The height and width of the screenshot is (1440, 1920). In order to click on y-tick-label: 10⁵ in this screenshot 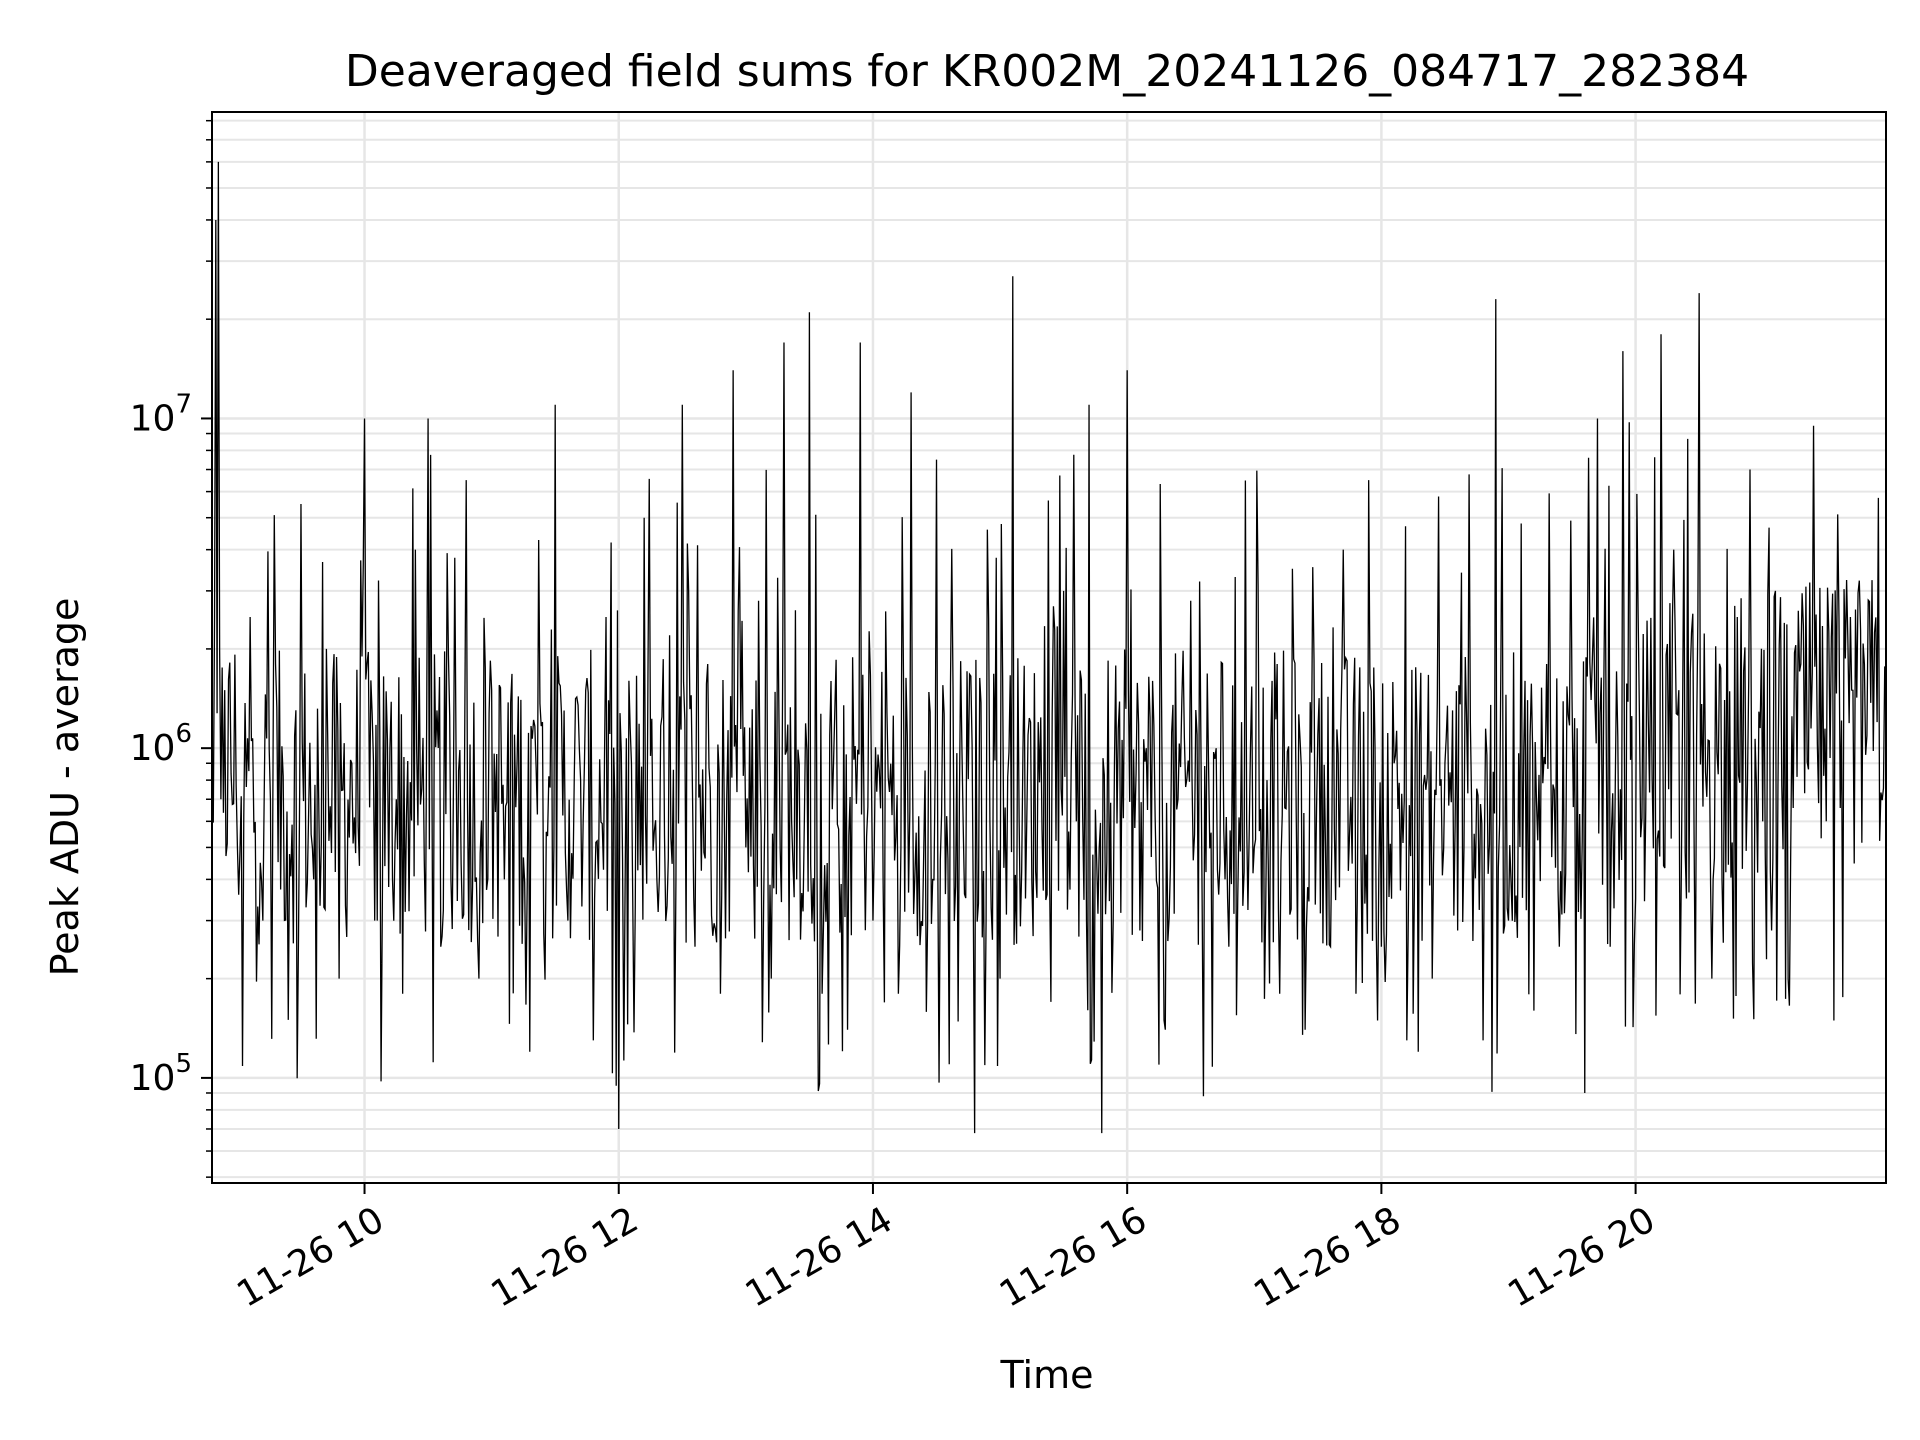, I will do `click(161, 1074)`.